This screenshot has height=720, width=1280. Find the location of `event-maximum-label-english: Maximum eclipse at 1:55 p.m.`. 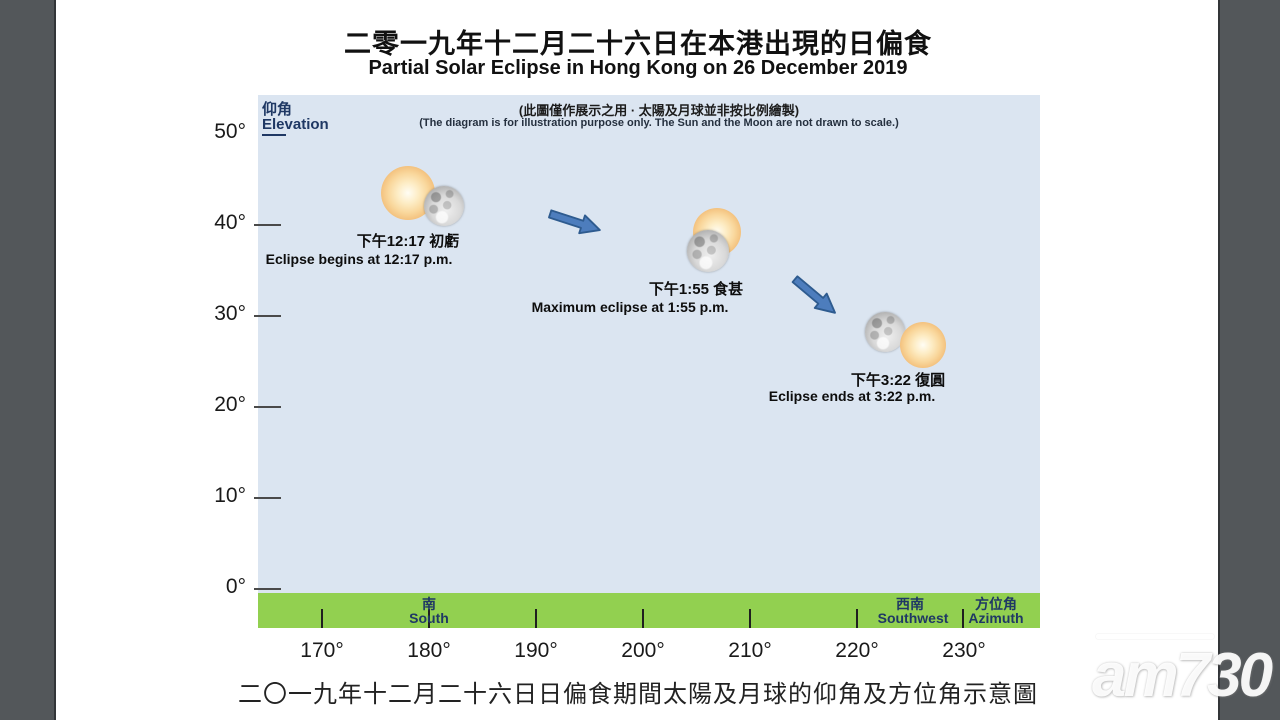

event-maximum-label-english: Maximum eclipse at 1:55 p.m. is located at coordinates (630, 307).